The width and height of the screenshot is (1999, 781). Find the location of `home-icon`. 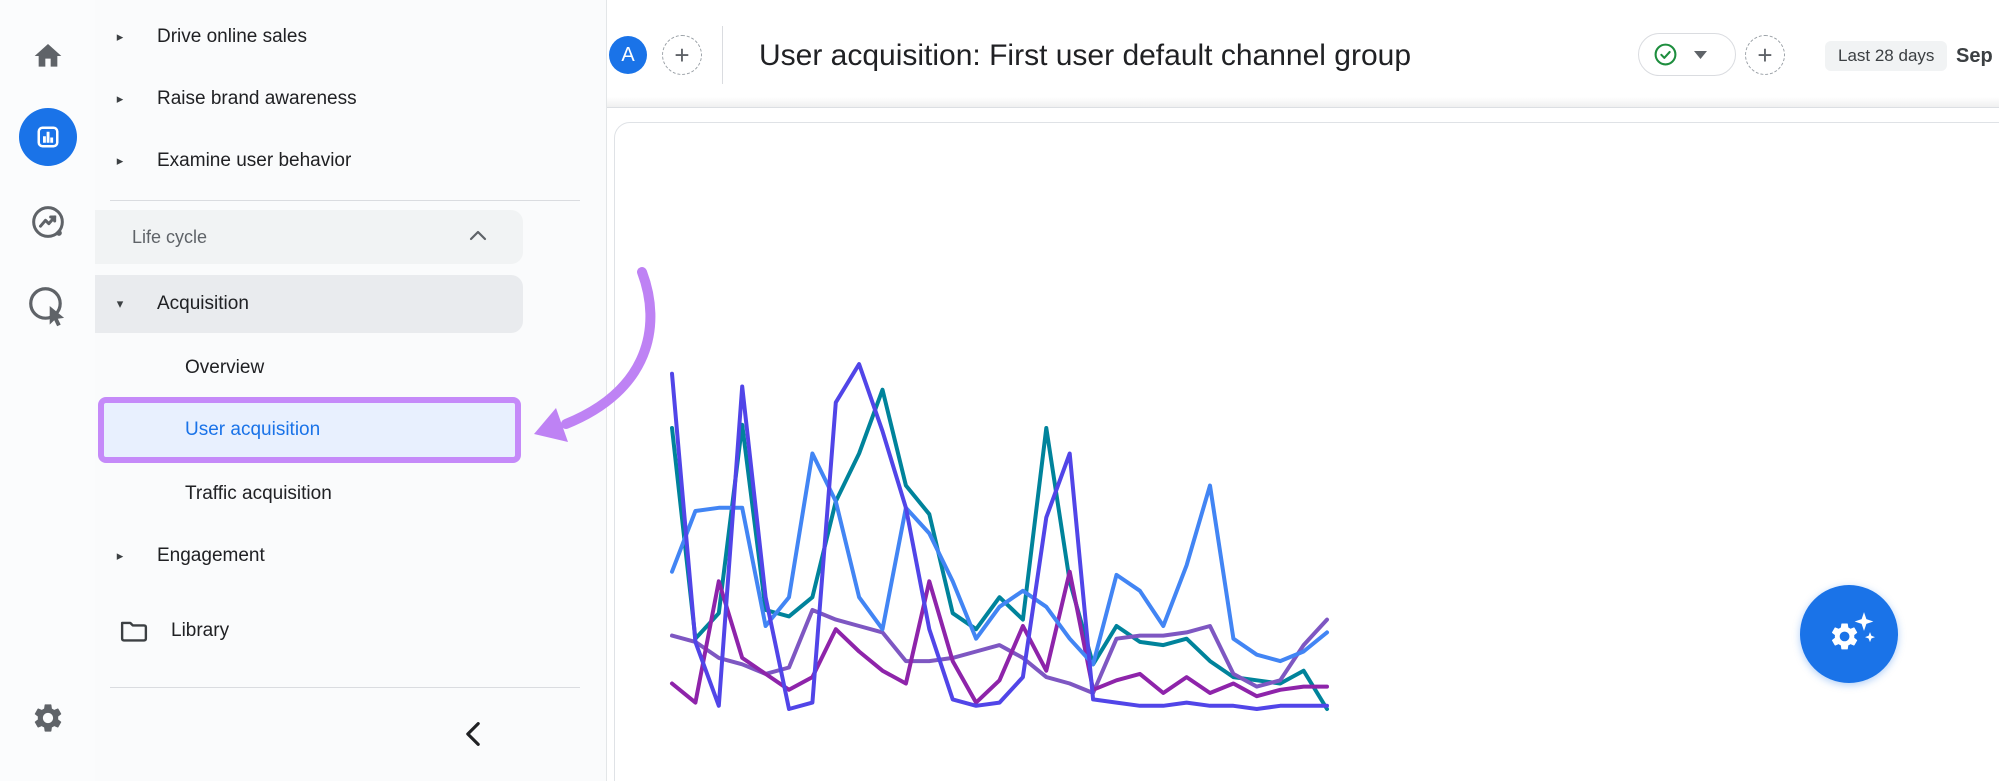

home-icon is located at coordinates (47, 55).